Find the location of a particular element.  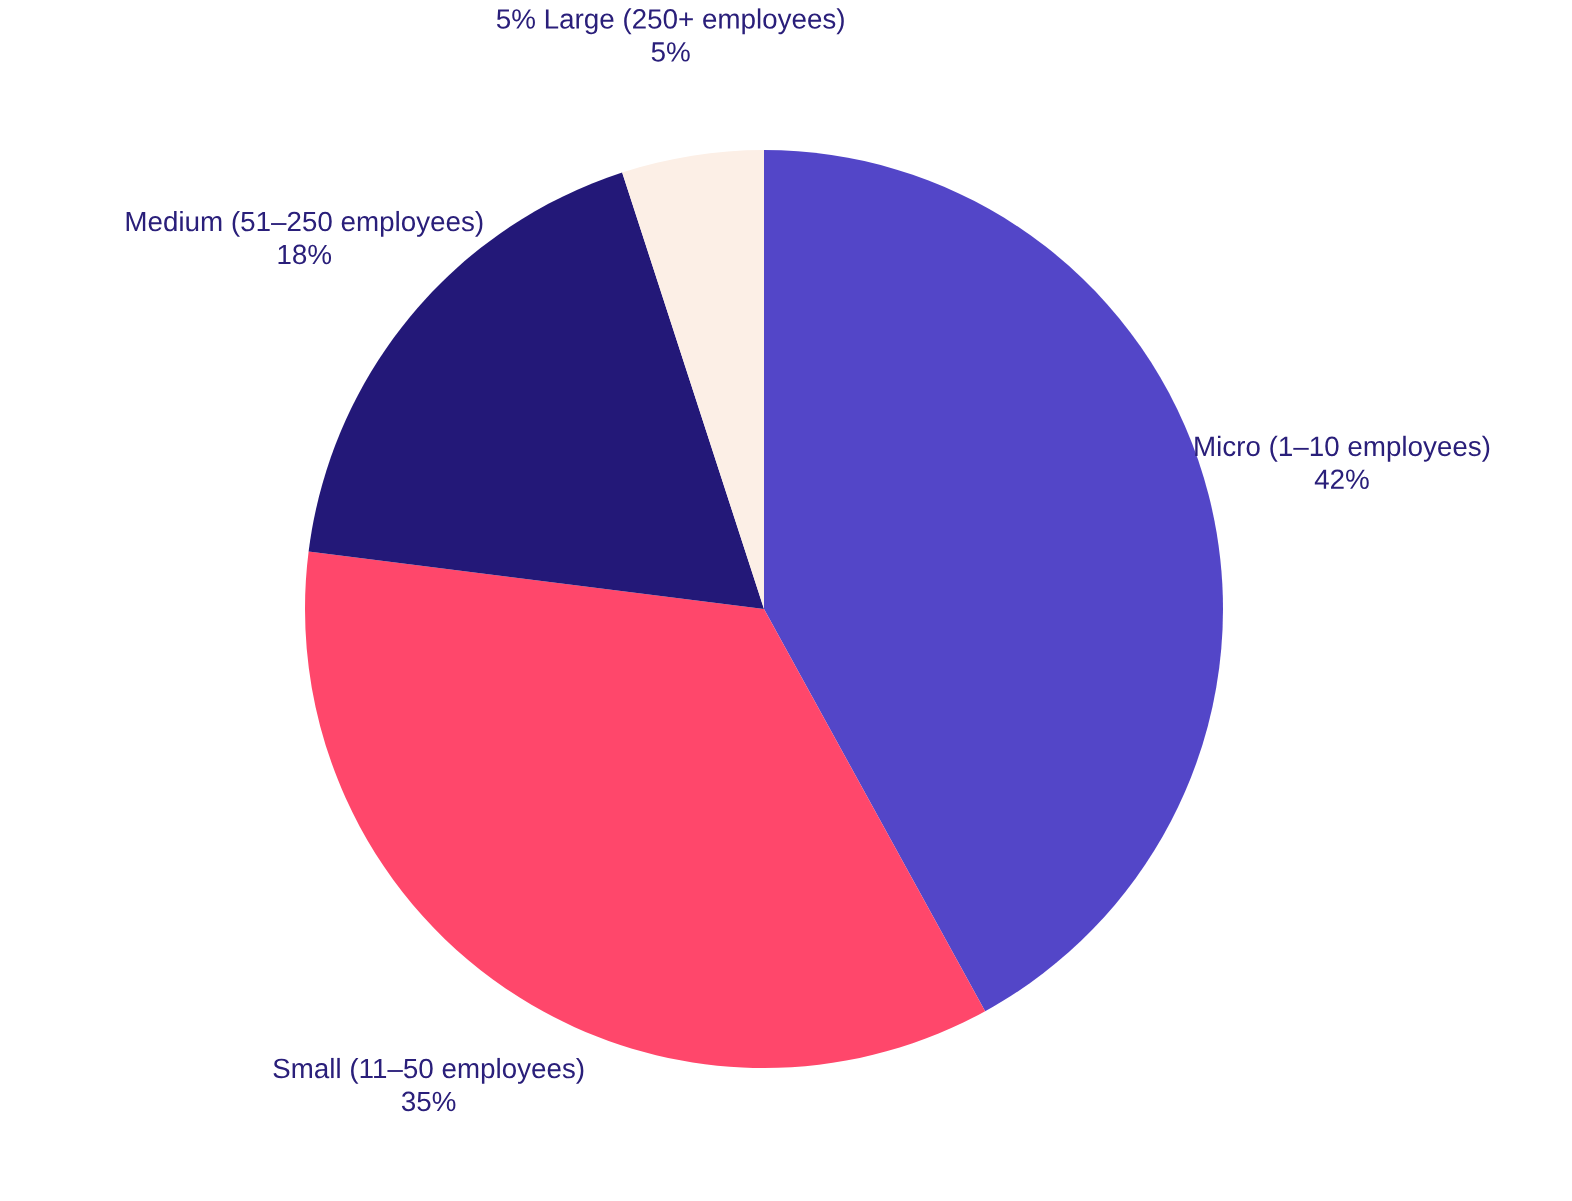

data-label: 42% is located at coordinates (1341, 479).